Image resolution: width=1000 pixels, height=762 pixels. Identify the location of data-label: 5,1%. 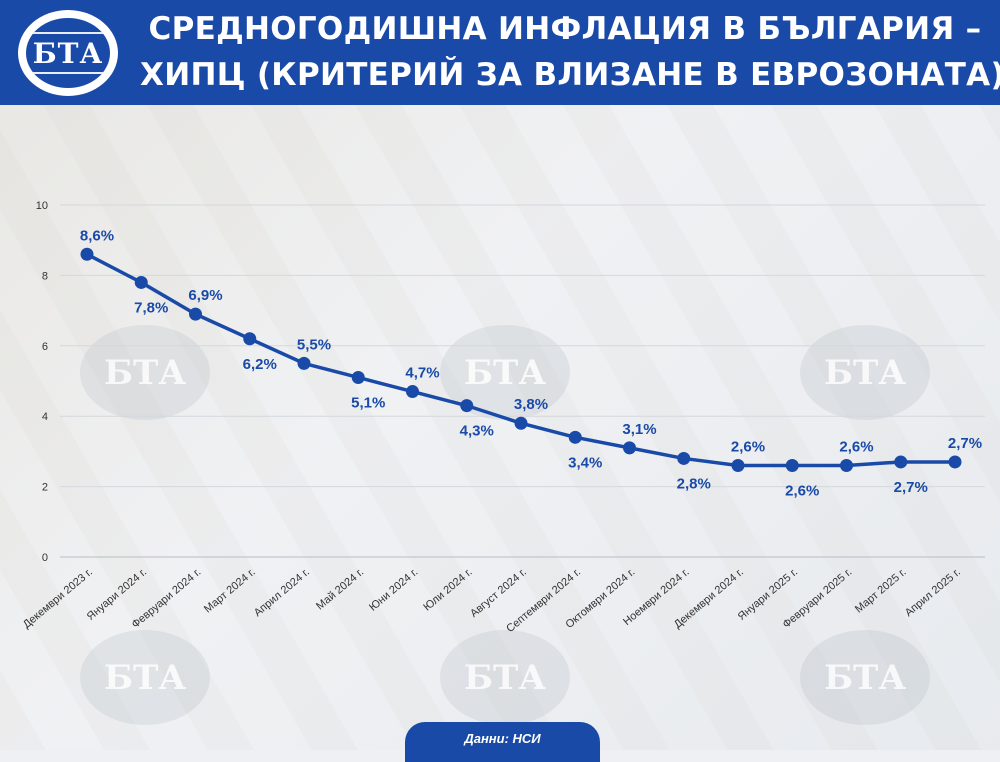
(368, 402).